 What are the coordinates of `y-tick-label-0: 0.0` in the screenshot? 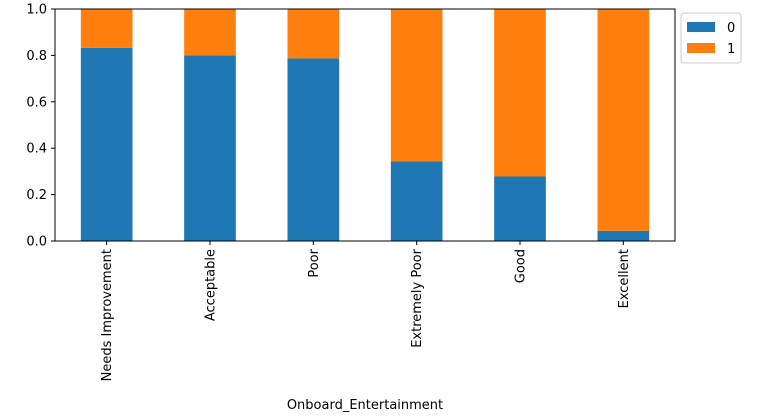 It's located at (36, 242).